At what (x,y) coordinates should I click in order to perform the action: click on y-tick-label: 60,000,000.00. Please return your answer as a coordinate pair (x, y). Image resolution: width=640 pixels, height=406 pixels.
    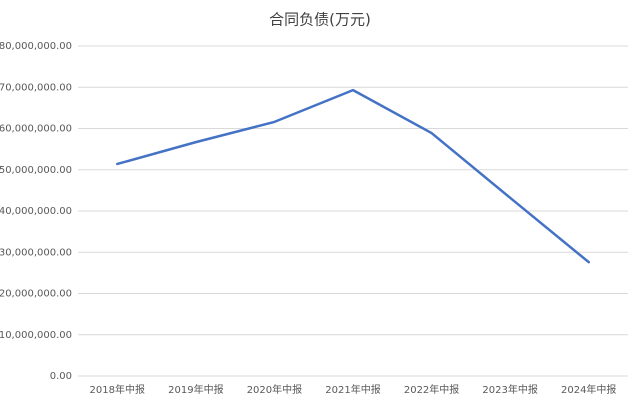
    Looking at the image, I should click on (36, 129).